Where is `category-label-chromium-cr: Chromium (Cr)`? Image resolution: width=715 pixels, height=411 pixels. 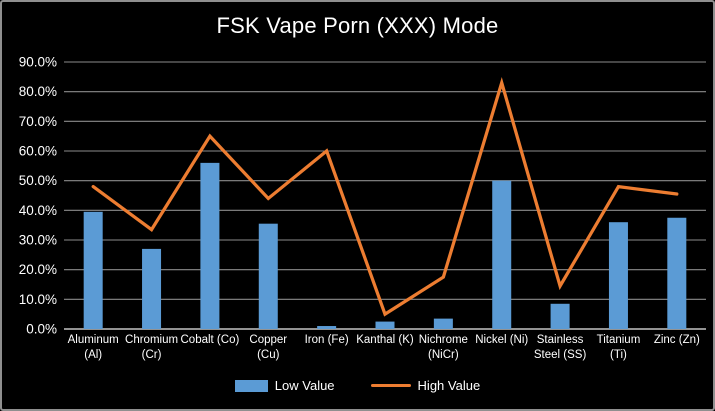 category-label-chromium-cr: Chromium (Cr) is located at coordinates (151, 347).